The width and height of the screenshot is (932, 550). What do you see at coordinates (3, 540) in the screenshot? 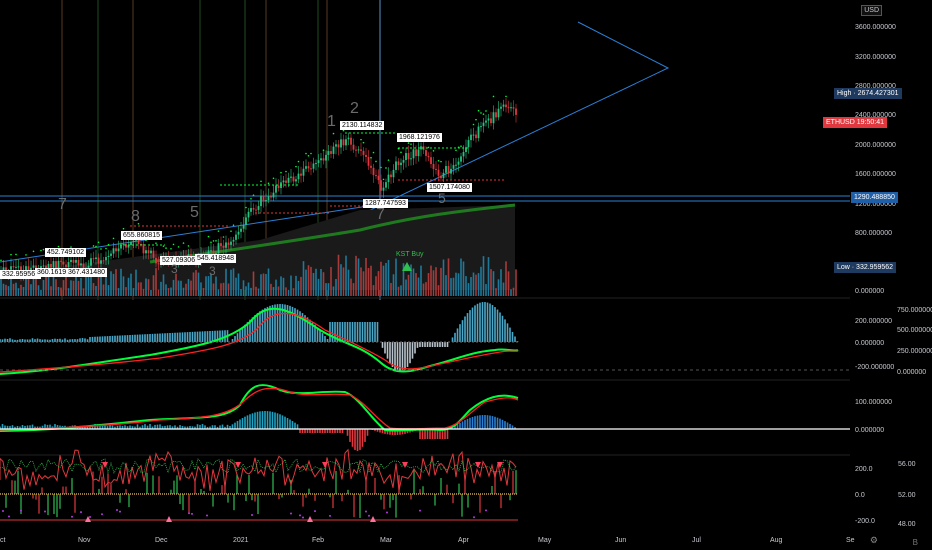
I see `time-tick-label: ct` at bounding box center [3, 540].